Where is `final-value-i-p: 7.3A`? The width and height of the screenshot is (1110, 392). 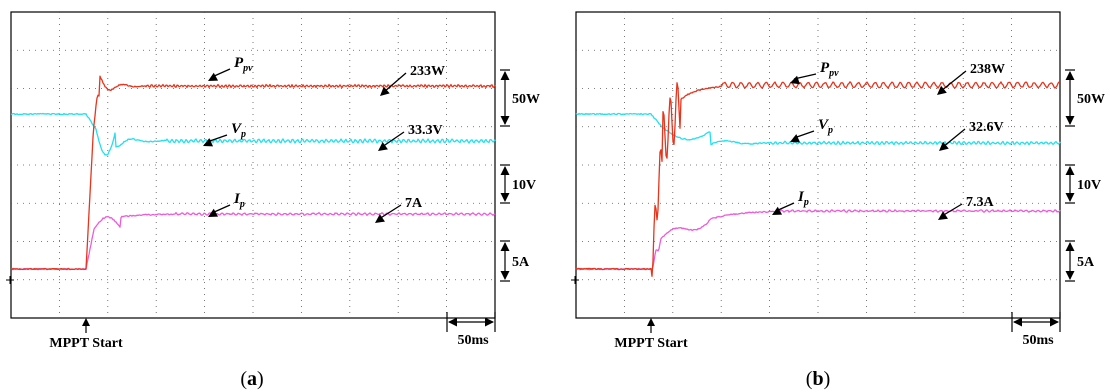
final-value-i-p: 7.3A is located at coordinates (966, 207).